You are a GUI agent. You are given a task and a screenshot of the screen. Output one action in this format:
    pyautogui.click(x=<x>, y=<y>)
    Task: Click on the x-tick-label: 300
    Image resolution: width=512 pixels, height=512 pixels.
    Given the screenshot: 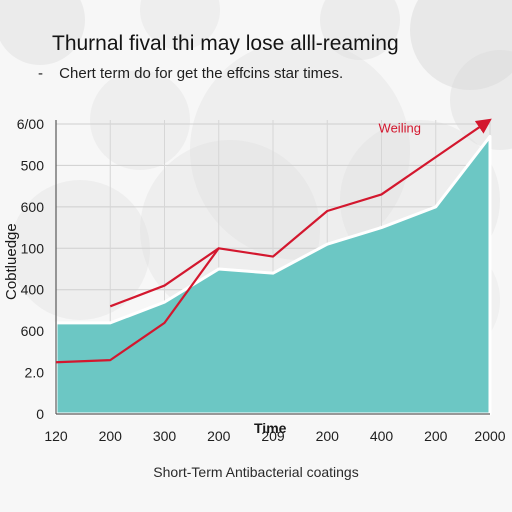 What is the action you would take?
    pyautogui.click(x=165, y=436)
    